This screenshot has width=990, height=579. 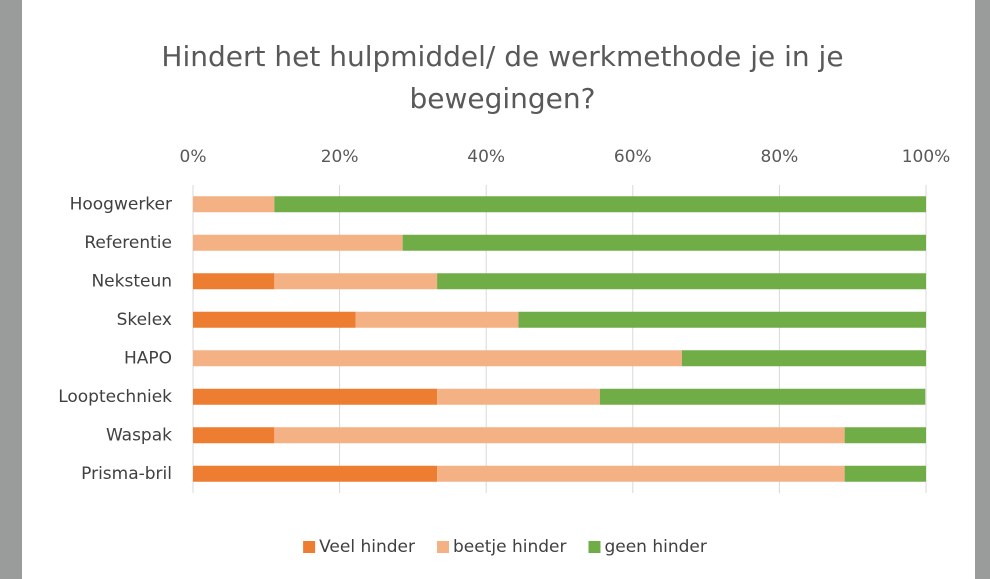 I want to click on legend-label: beetje hinder, so click(x=509, y=547).